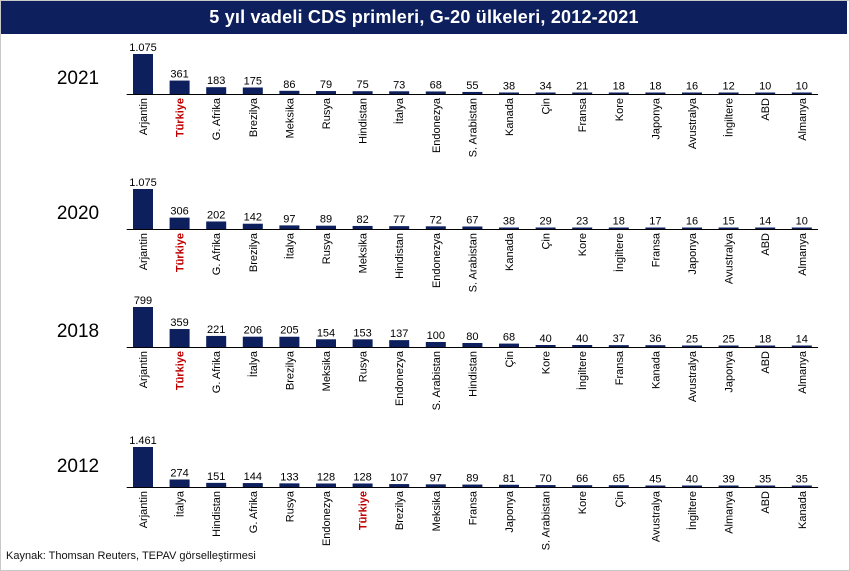 The height and width of the screenshot is (571, 850). I want to click on data-label: 80, so click(472, 337).